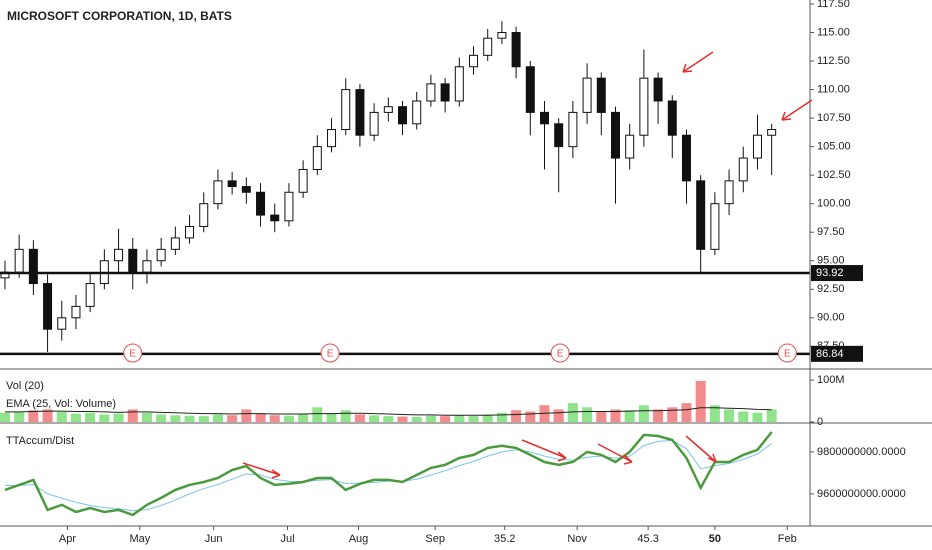  I want to click on x-tick-label: Jul, so click(287, 539).